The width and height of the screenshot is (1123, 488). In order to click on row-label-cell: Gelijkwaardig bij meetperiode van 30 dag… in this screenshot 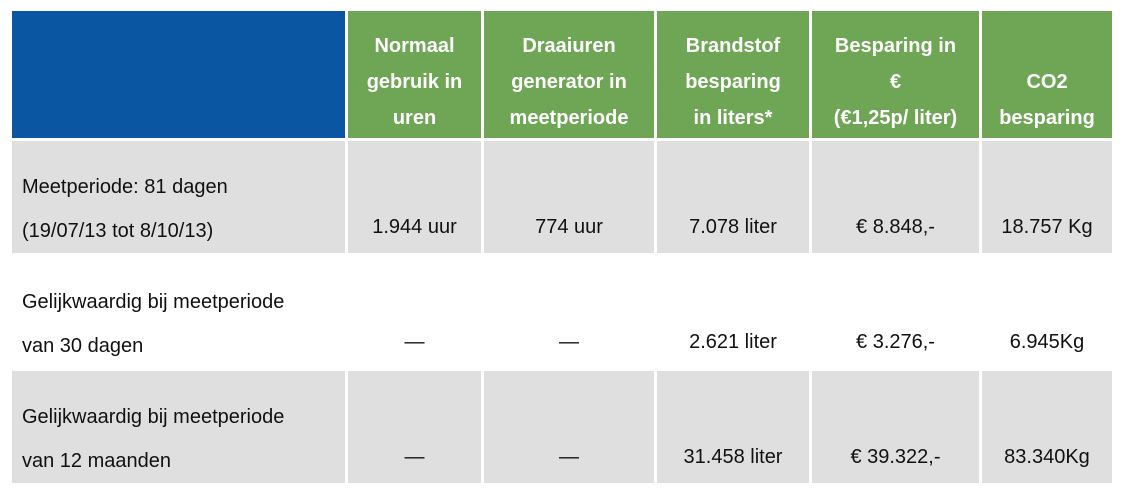, I will do `click(178, 312)`.